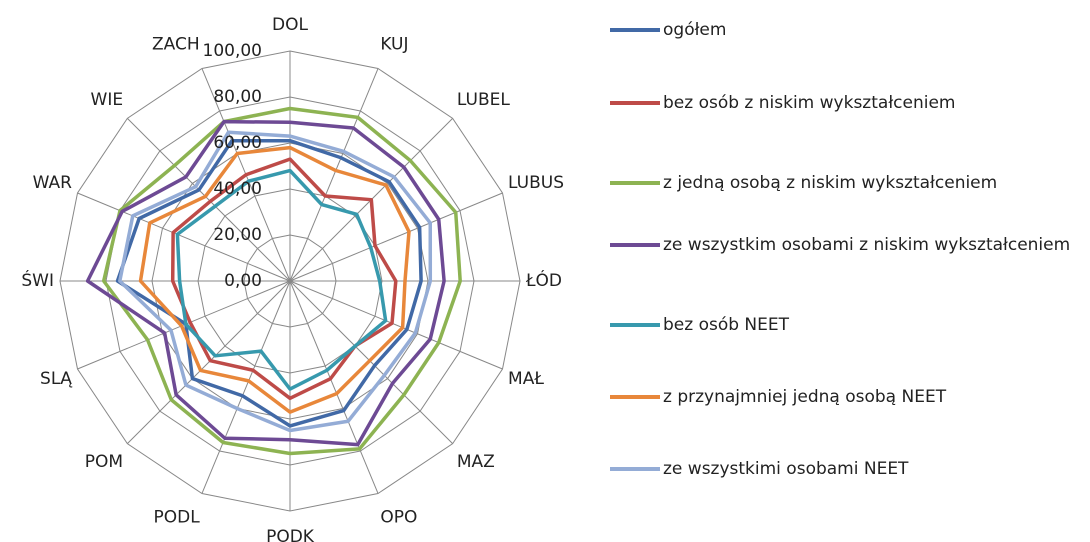 The width and height of the screenshot is (1090, 542). What do you see at coordinates (237, 189) in the screenshot?
I see `r-tick-label: 40,00` at bounding box center [237, 189].